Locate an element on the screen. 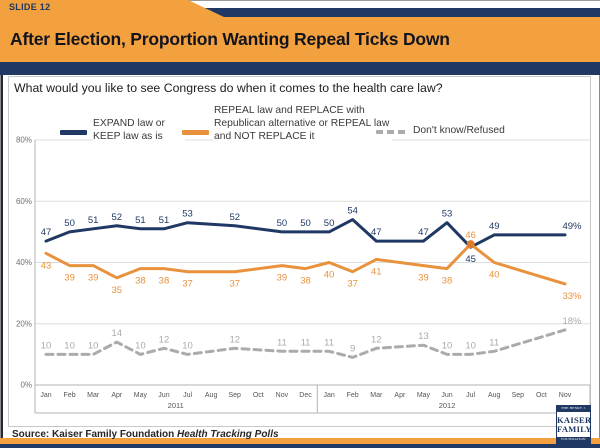  svg-text: 60% is located at coordinates (24, 201).